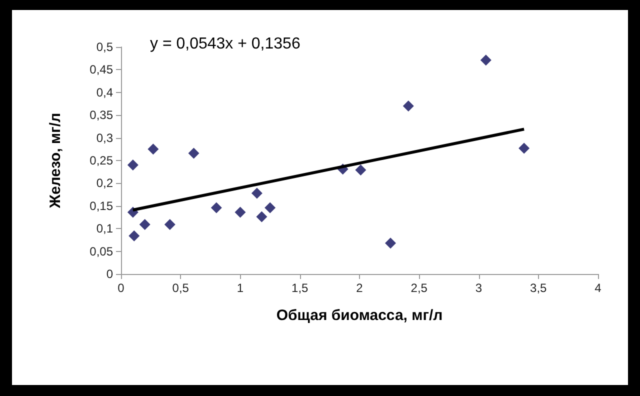 This screenshot has width=640, height=396. I want to click on x-tick-label: 0,5, so click(181, 288).